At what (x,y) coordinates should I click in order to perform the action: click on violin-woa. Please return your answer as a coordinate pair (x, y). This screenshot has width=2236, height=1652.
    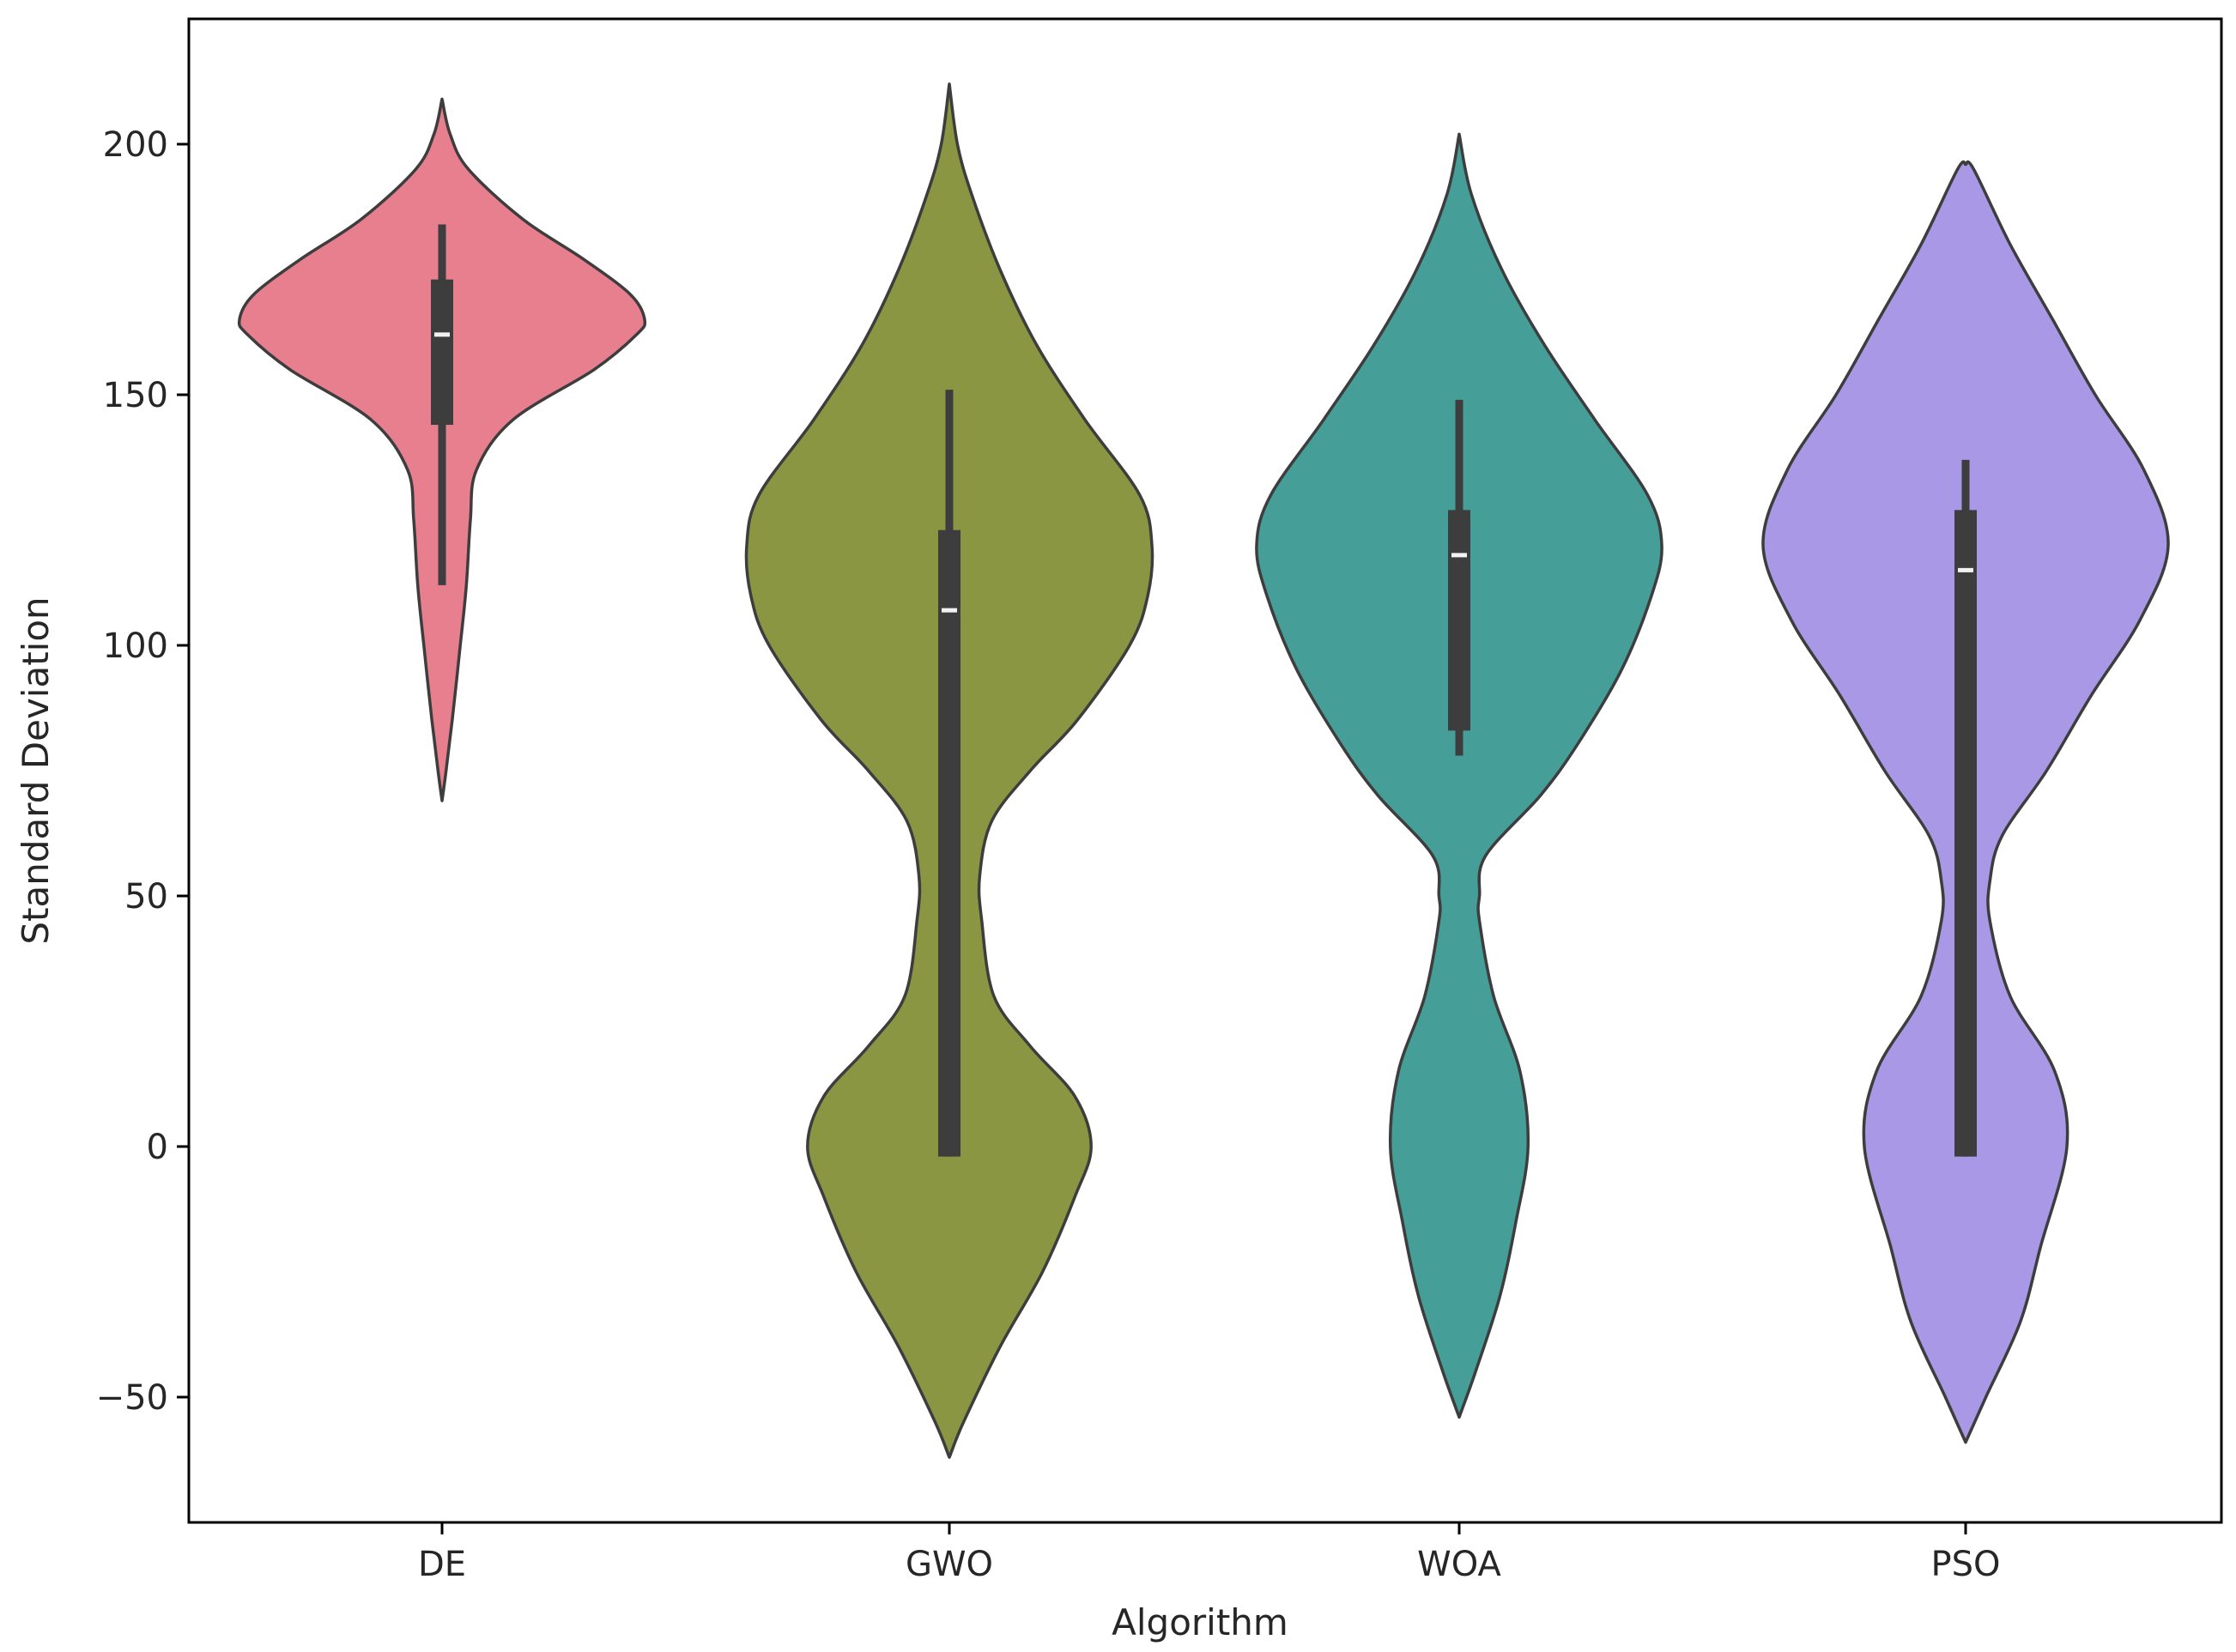
    Looking at the image, I should click on (1459, 775).